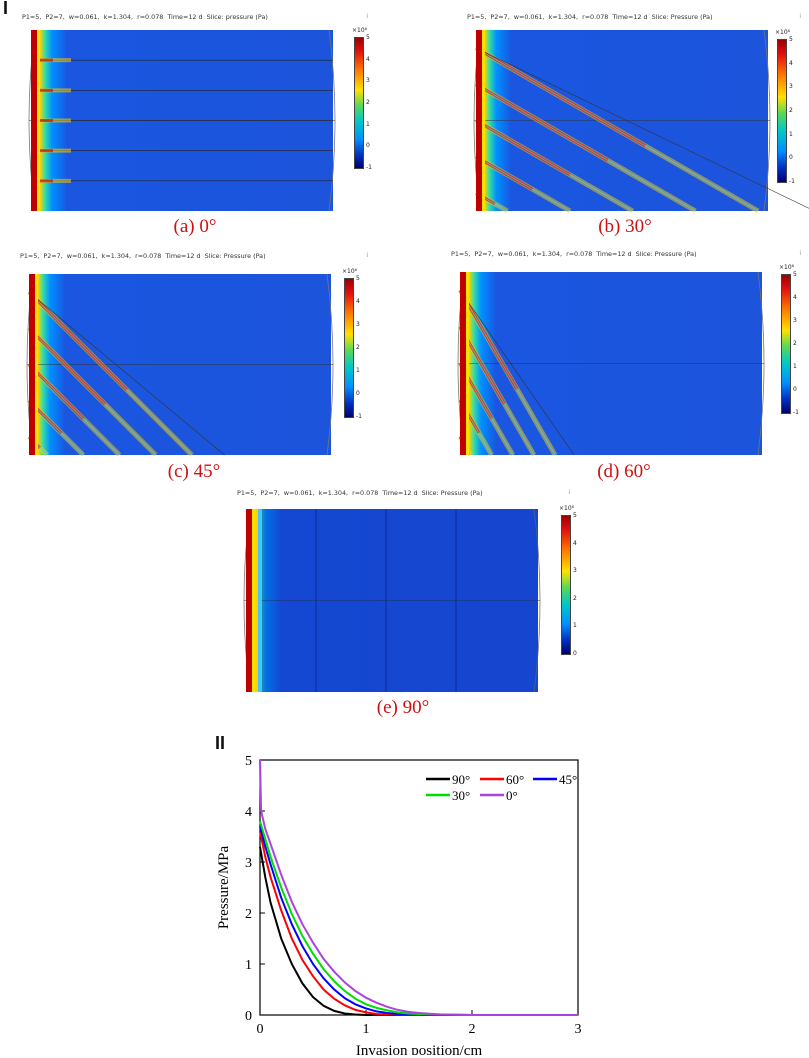 Image resolution: width=809 pixels, height=1058 pixels. What do you see at coordinates (260, 1029) in the screenshot?
I see `x-tick-label: 0` at bounding box center [260, 1029].